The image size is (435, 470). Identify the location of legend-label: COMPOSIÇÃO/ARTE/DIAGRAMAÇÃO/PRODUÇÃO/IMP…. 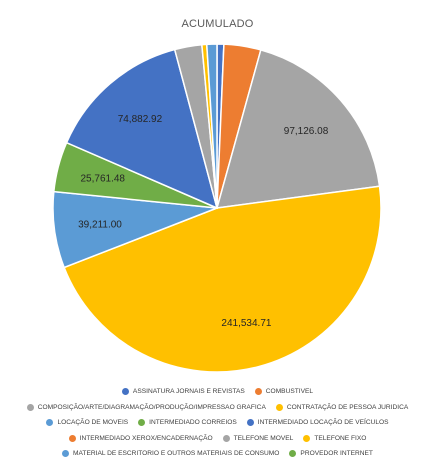
(151, 407).